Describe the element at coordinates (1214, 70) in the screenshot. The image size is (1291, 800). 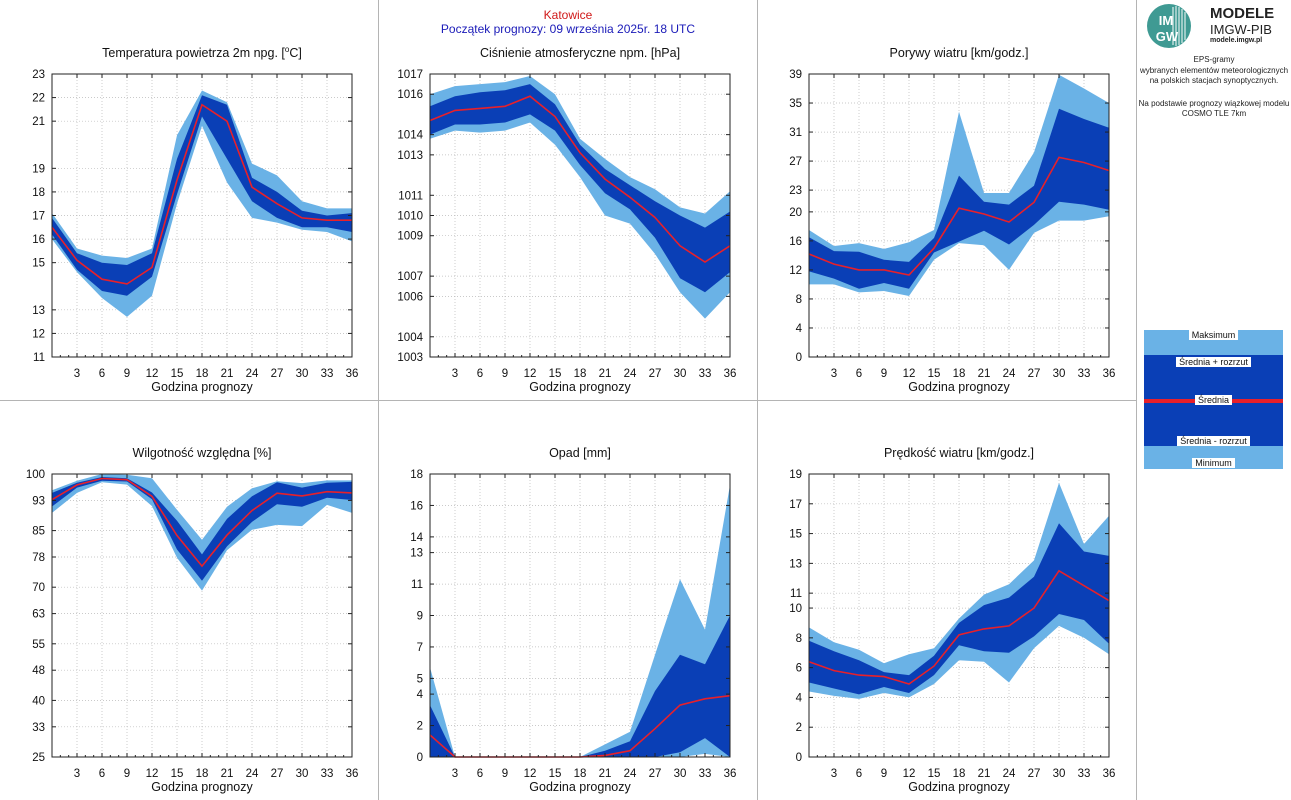
I see `description-line: wybranych elementów meteorologicznych` at that location.